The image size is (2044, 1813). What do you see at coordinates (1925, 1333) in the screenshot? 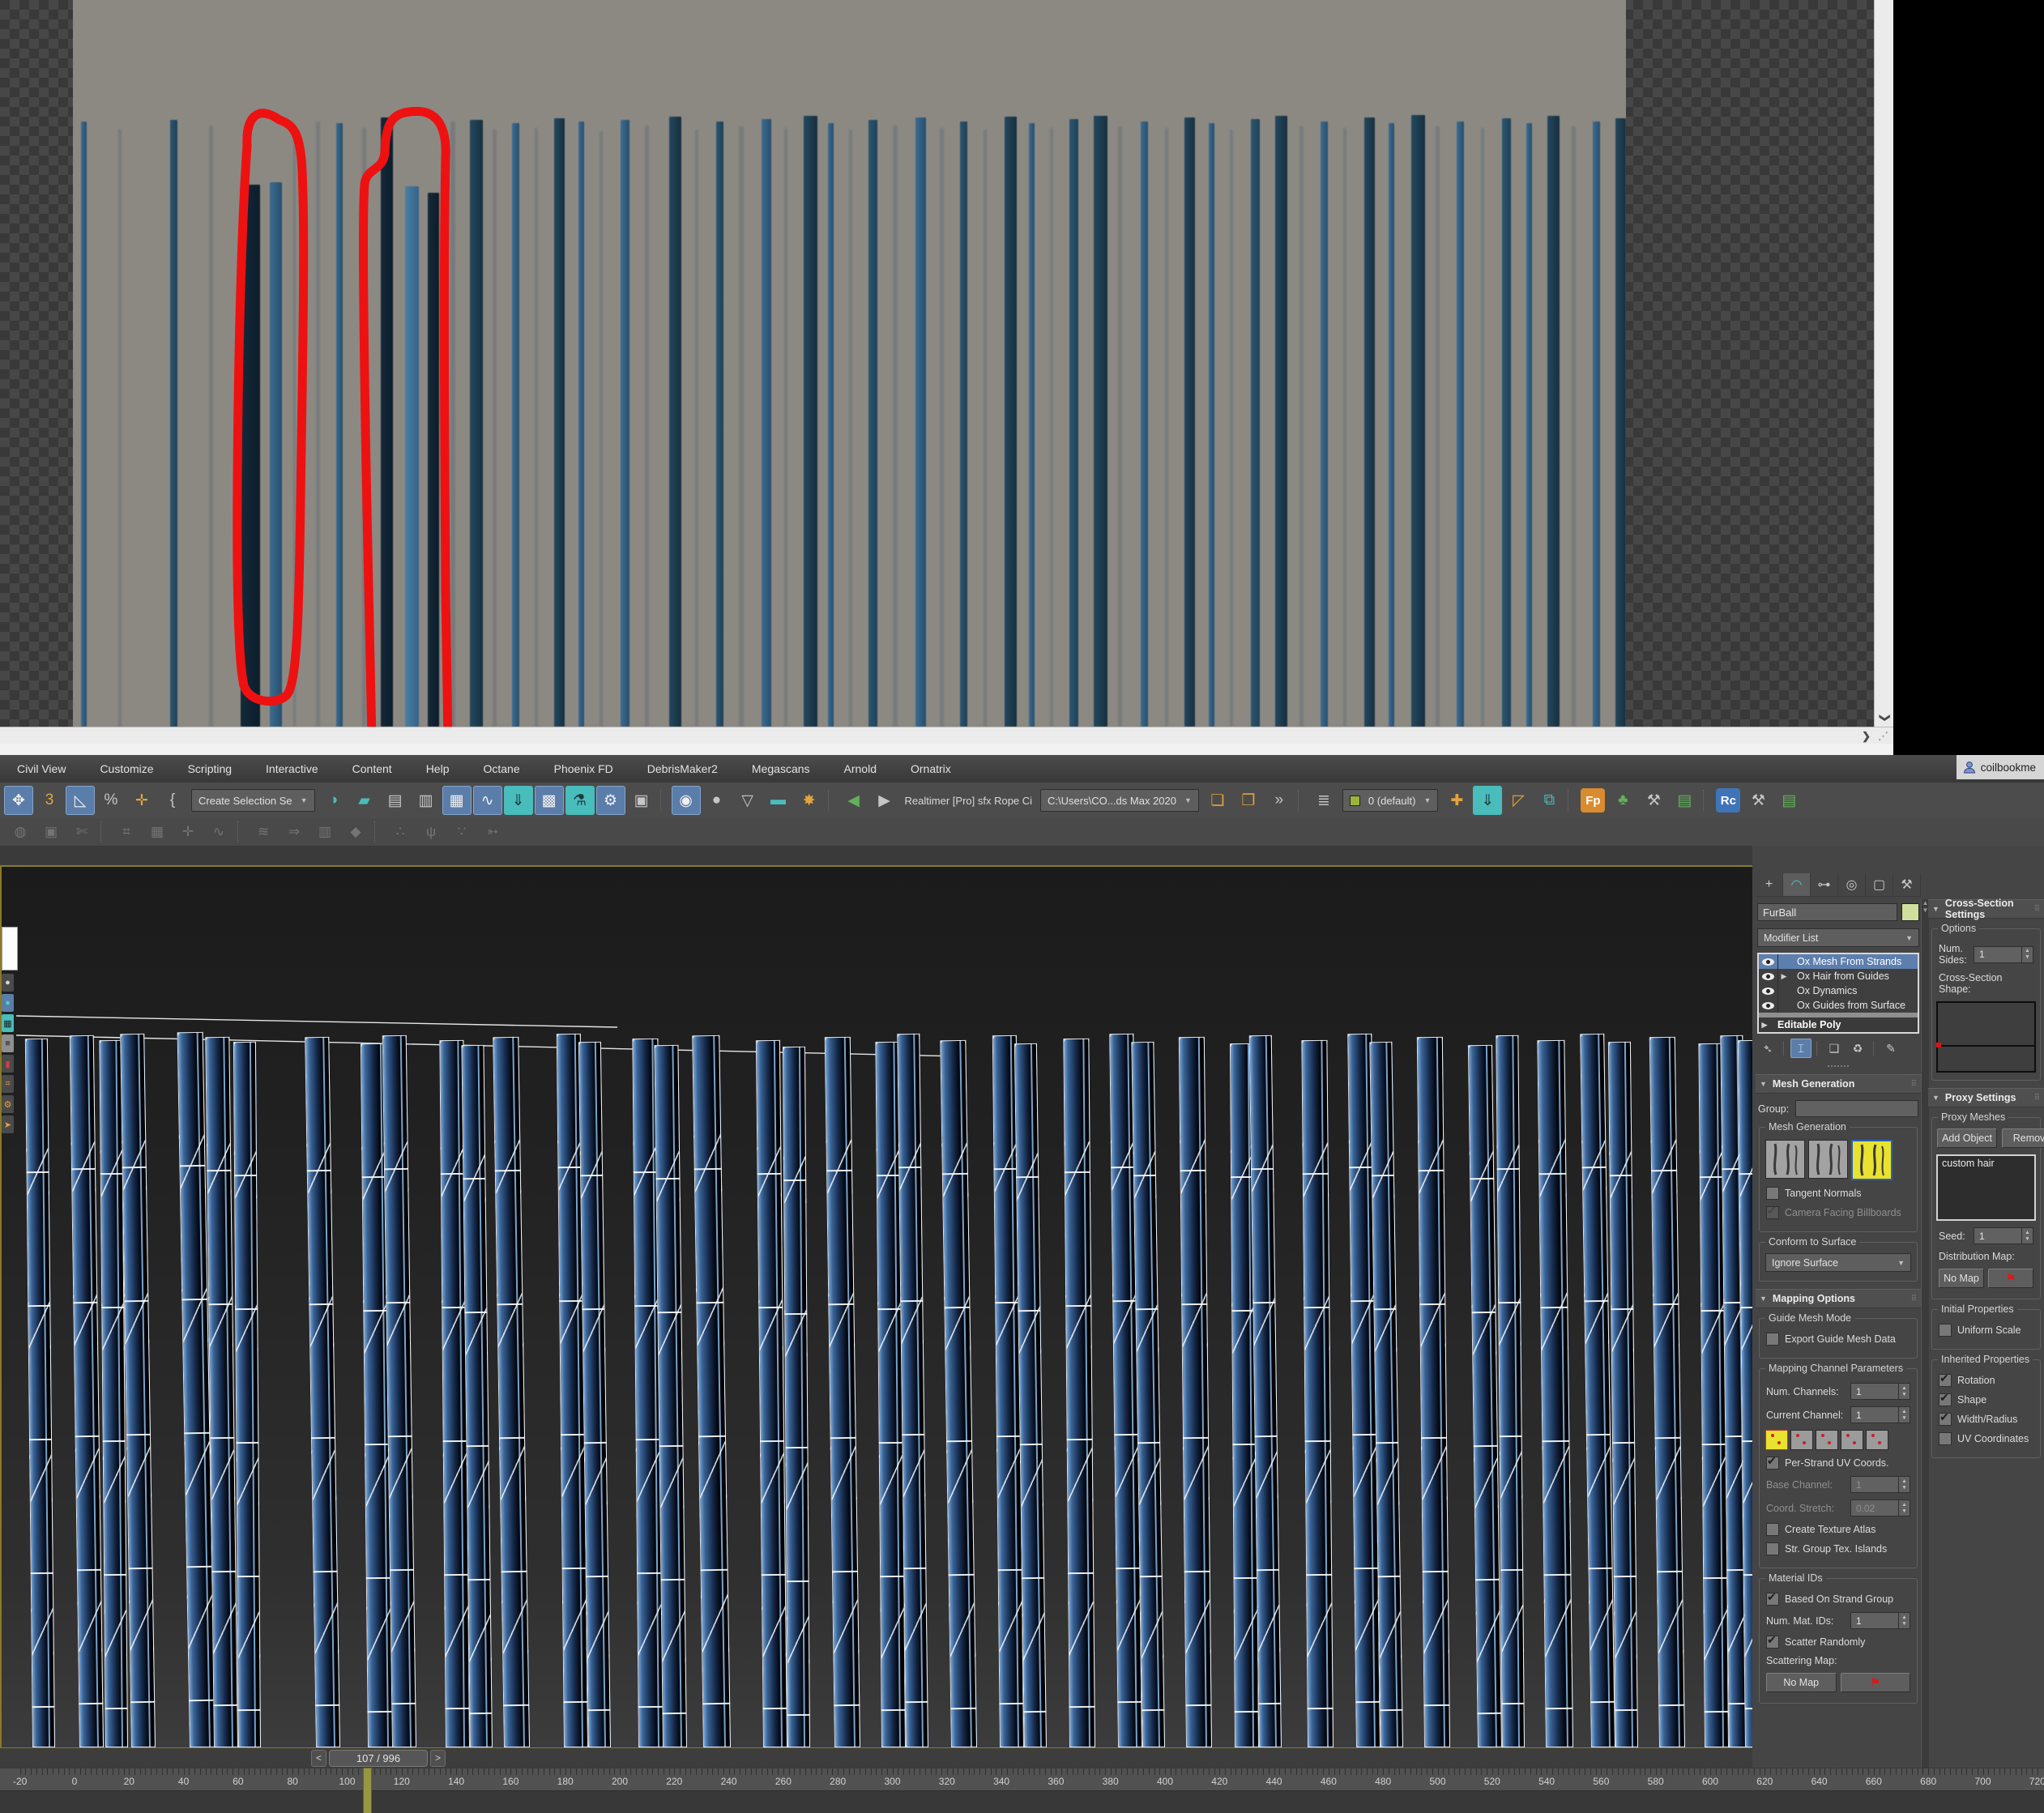
I see `panel-scrollbar: ▲ ▼` at bounding box center [1925, 1333].